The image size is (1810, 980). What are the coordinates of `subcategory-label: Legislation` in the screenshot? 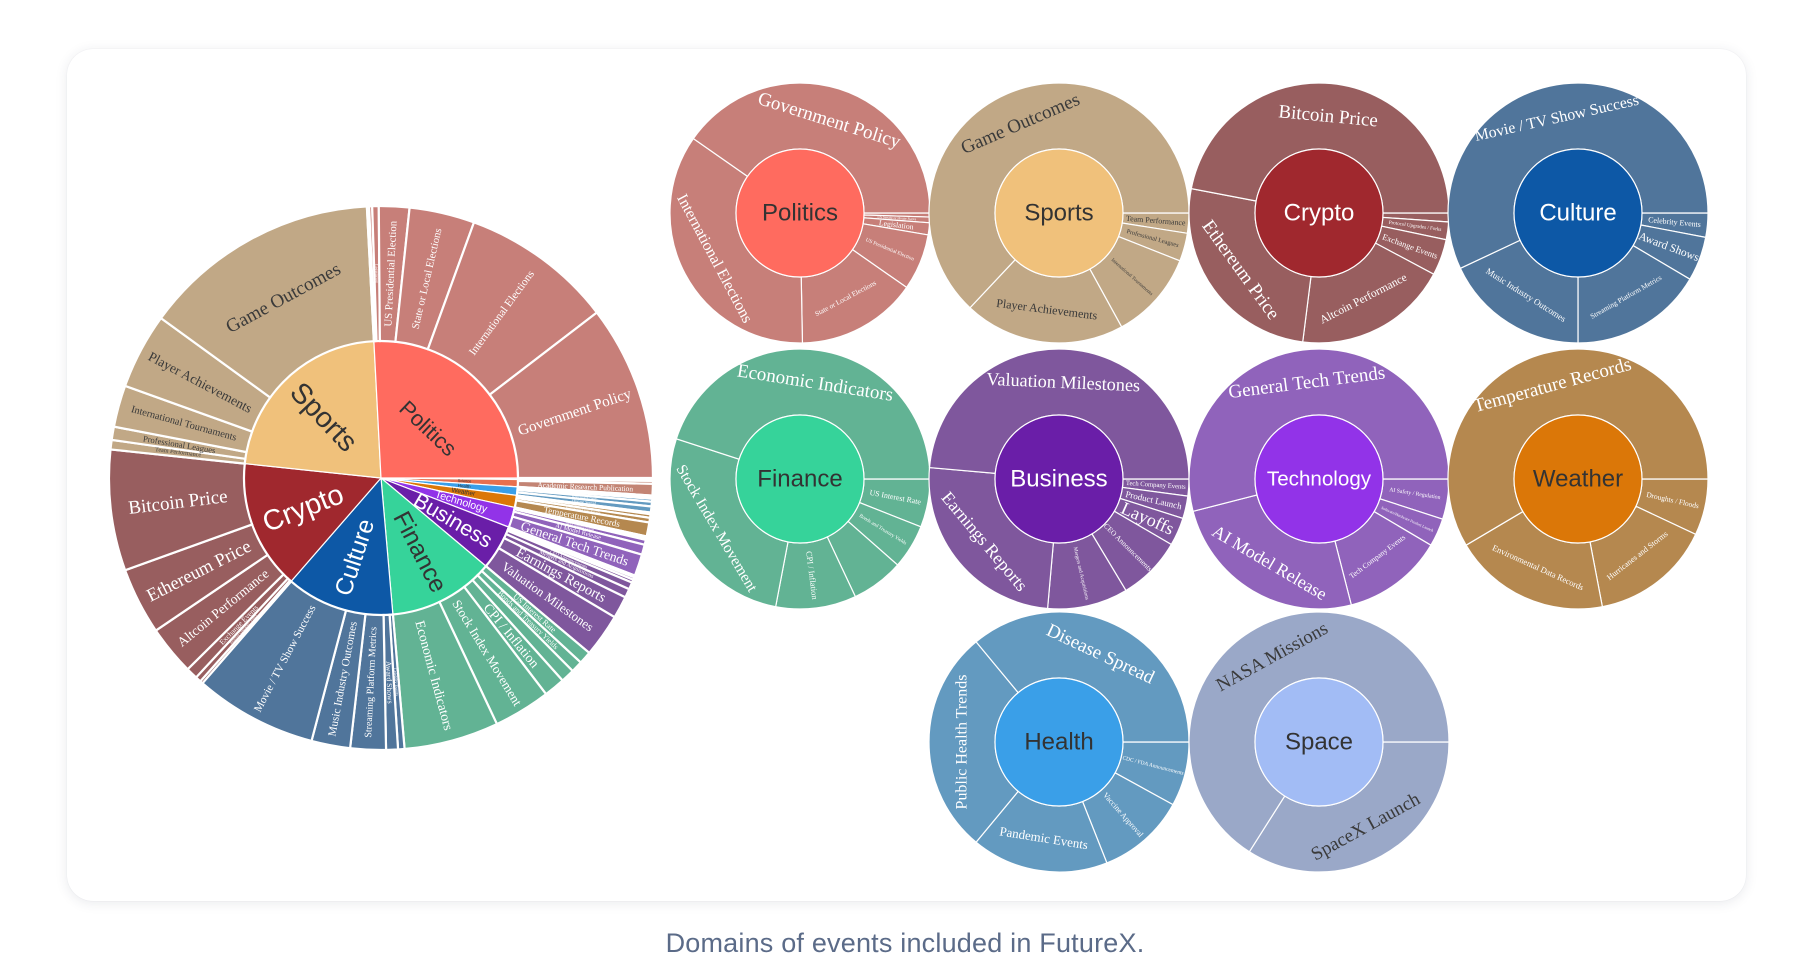 It's located at (376, 274).